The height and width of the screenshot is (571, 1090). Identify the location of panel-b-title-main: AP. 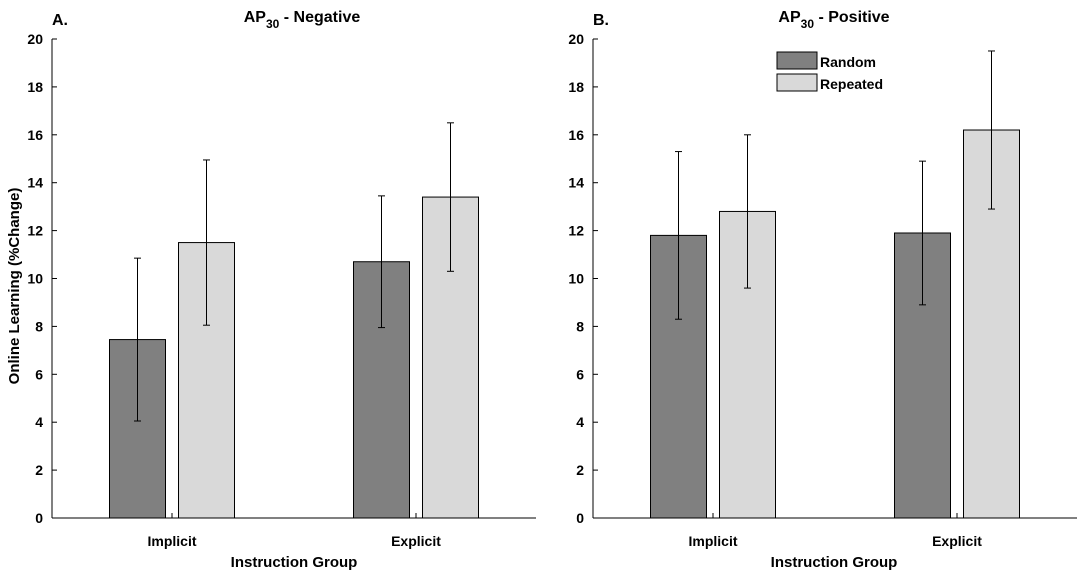
(789, 17).